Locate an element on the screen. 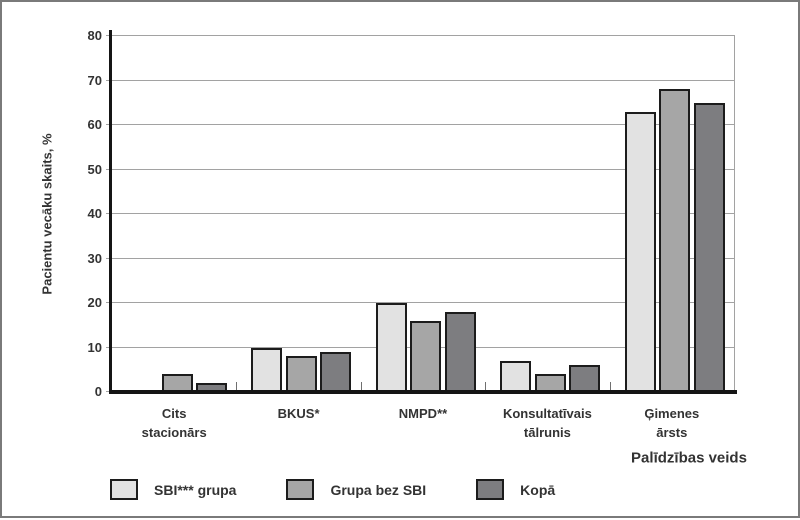  category-label: BKUS* is located at coordinates (299, 413).